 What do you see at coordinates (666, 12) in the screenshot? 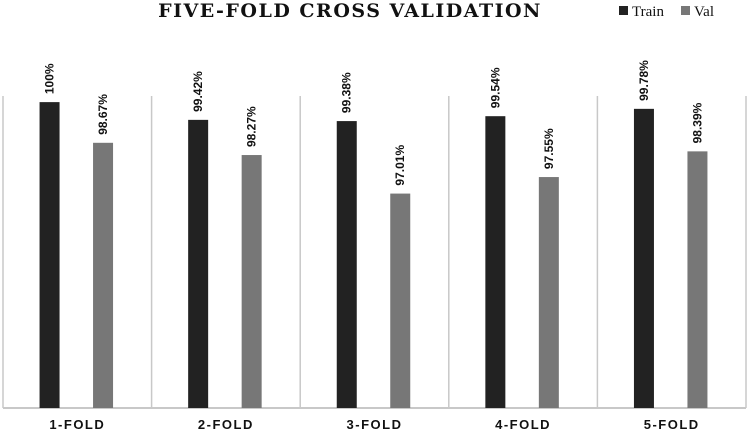
I see `legend: Train Val` at bounding box center [666, 12].